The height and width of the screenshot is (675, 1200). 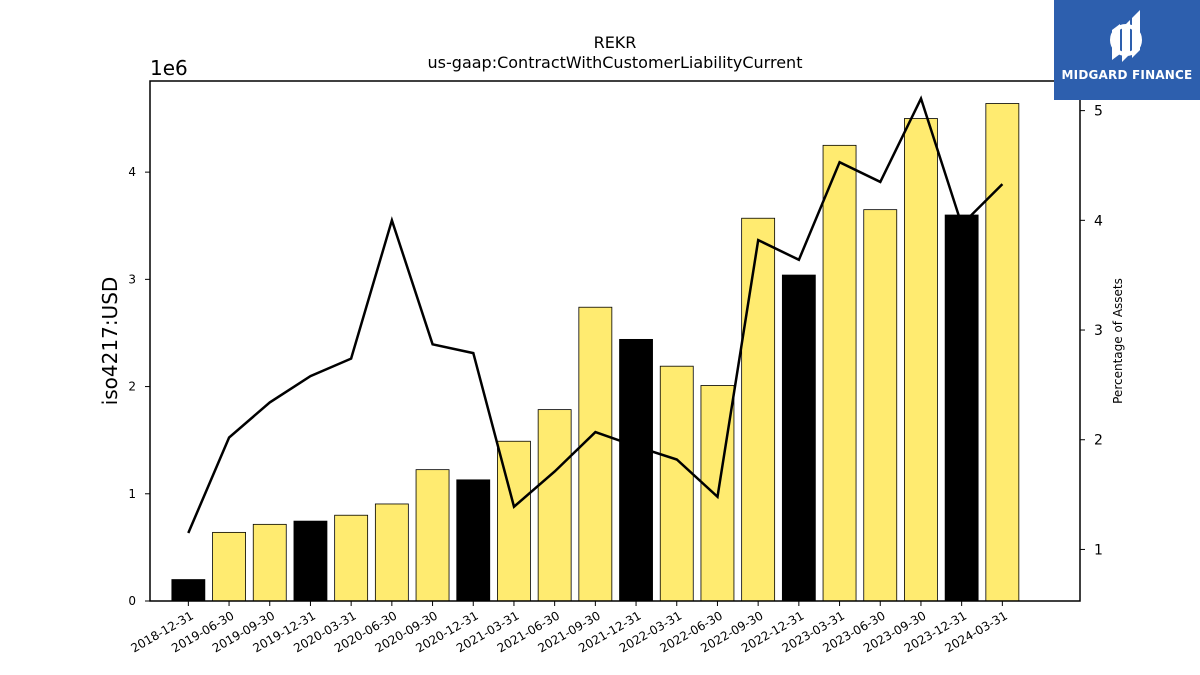 I want to click on y-tick-label: 3, so click(x=132, y=279).